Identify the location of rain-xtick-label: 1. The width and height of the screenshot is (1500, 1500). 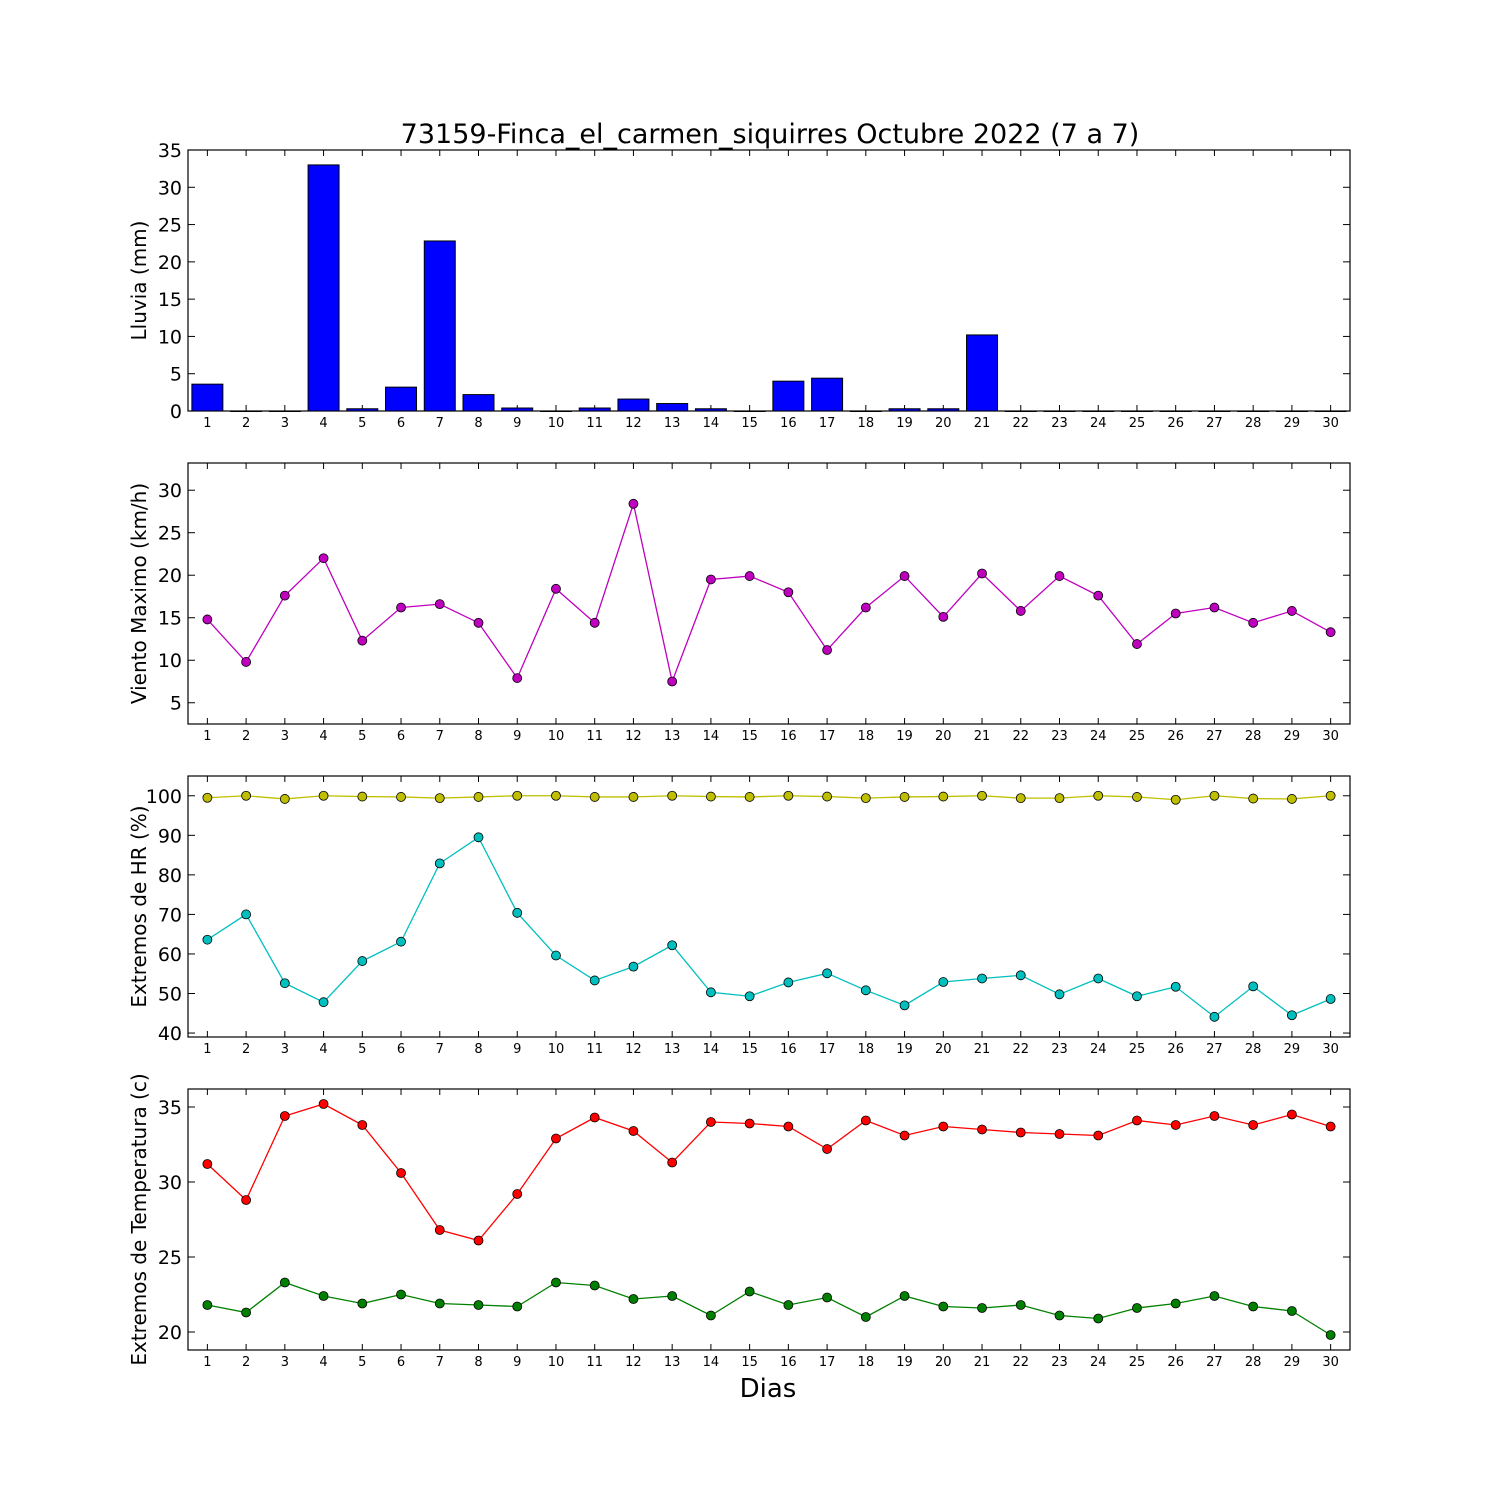
(207, 423).